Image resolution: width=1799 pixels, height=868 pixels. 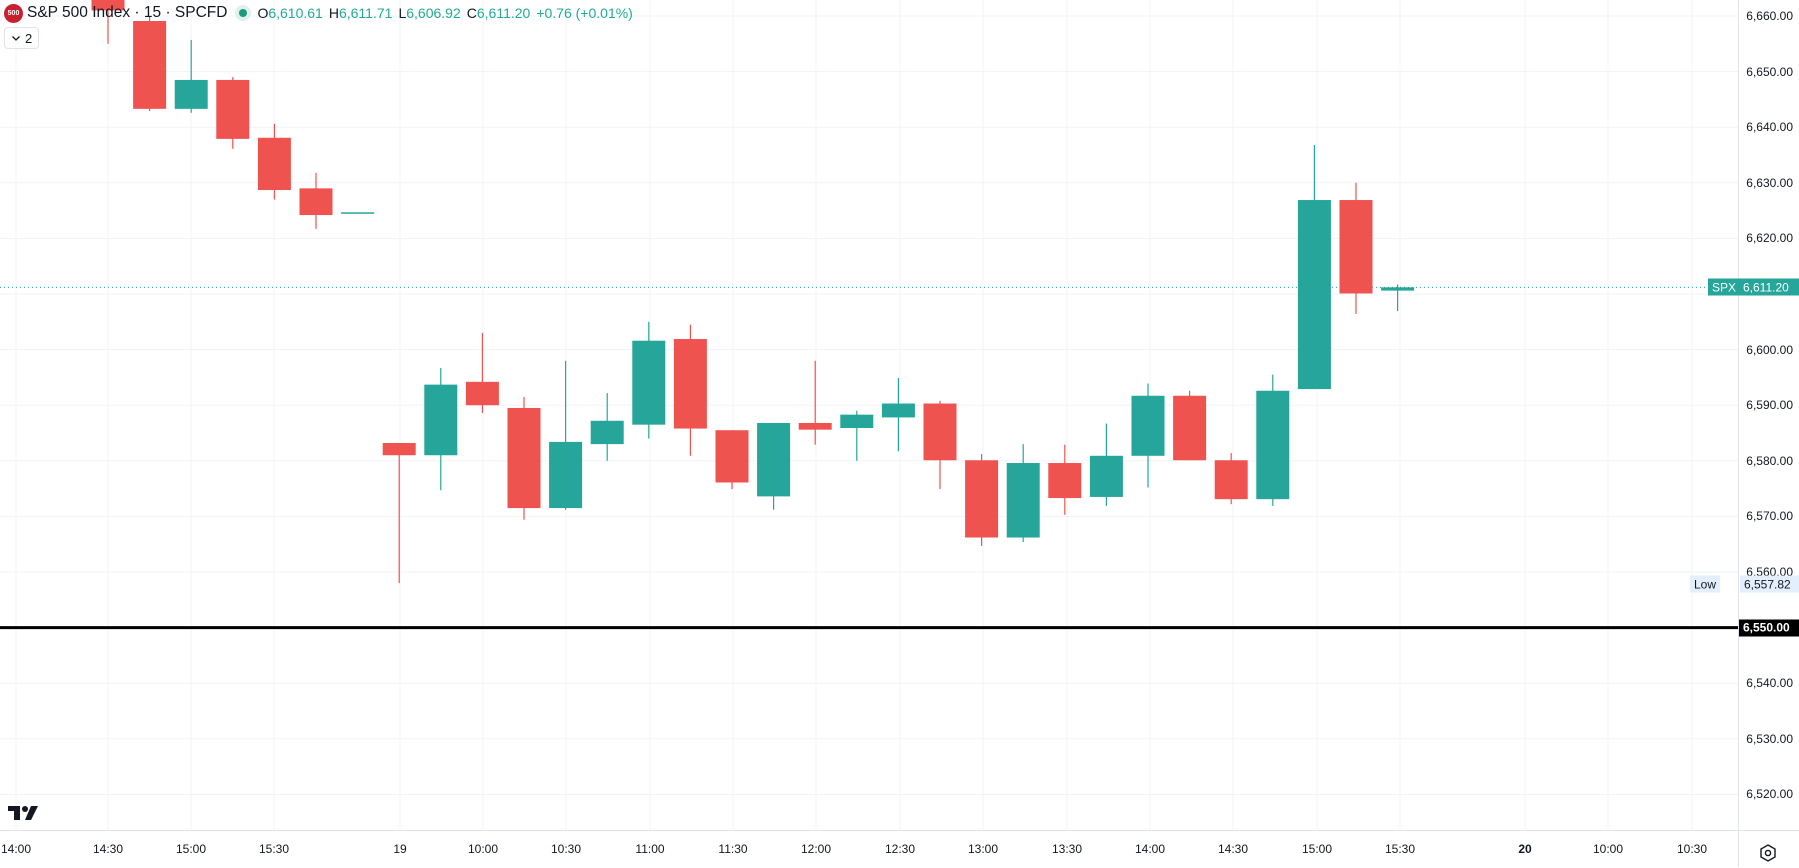 What do you see at coordinates (243, 13) in the screenshot?
I see `market-status-icon` at bounding box center [243, 13].